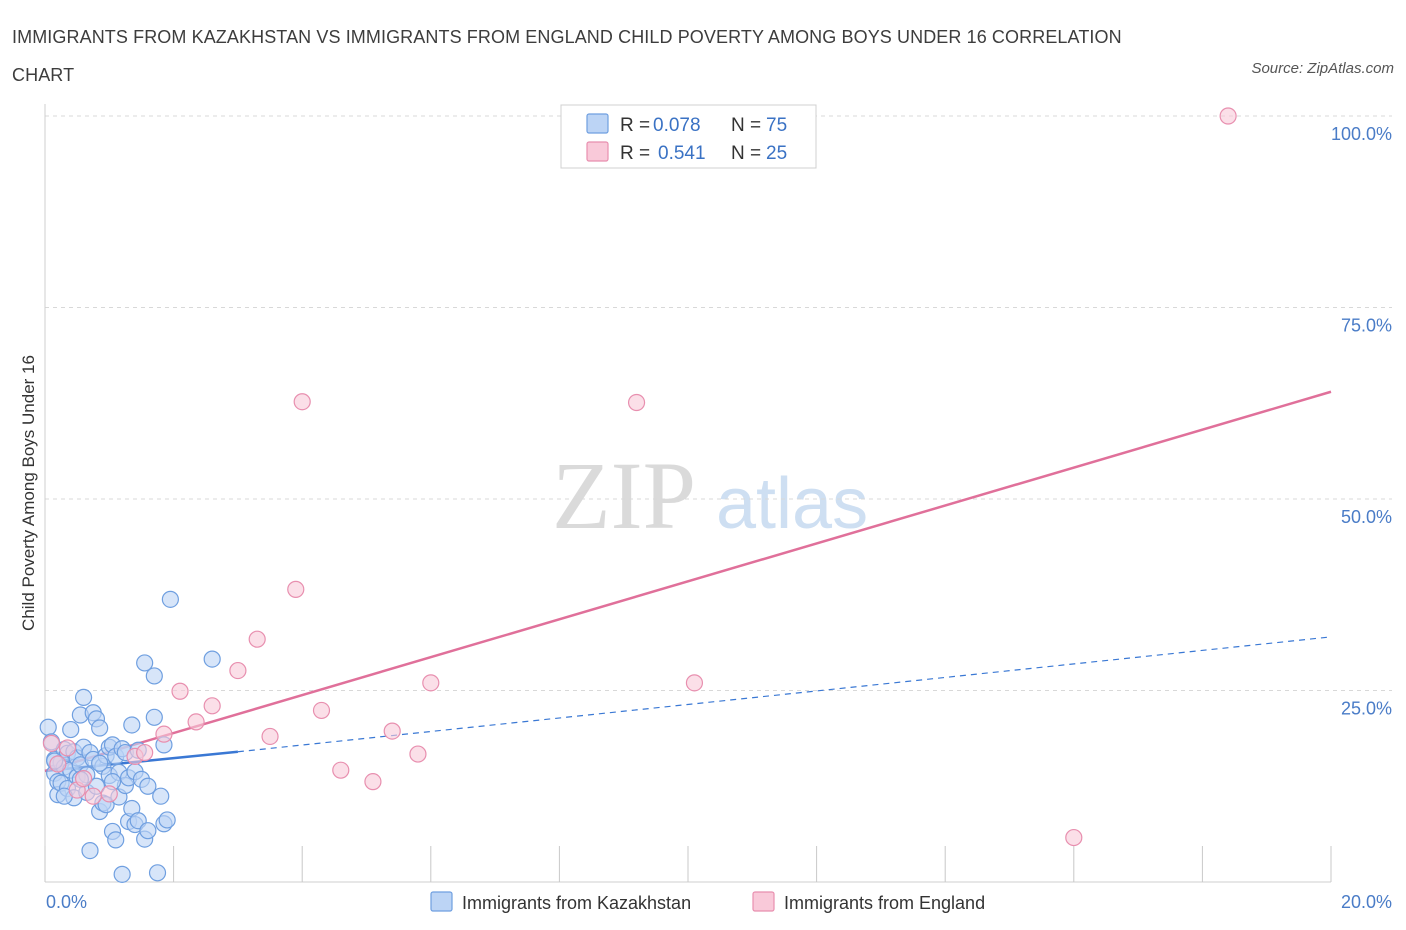 The height and width of the screenshot is (930, 1406). I want to click on legend-r-value-2: 0.541, so click(682, 153).